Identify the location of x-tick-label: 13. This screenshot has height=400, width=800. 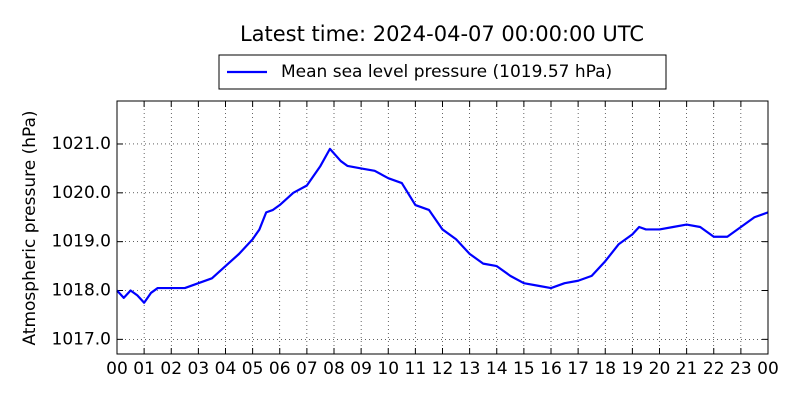
(470, 369).